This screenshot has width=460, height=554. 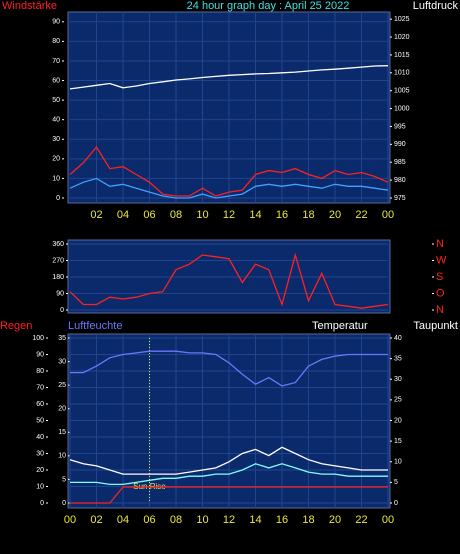 What do you see at coordinates (29, 6) in the screenshot?
I see `axis-label: Windstärke` at bounding box center [29, 6].